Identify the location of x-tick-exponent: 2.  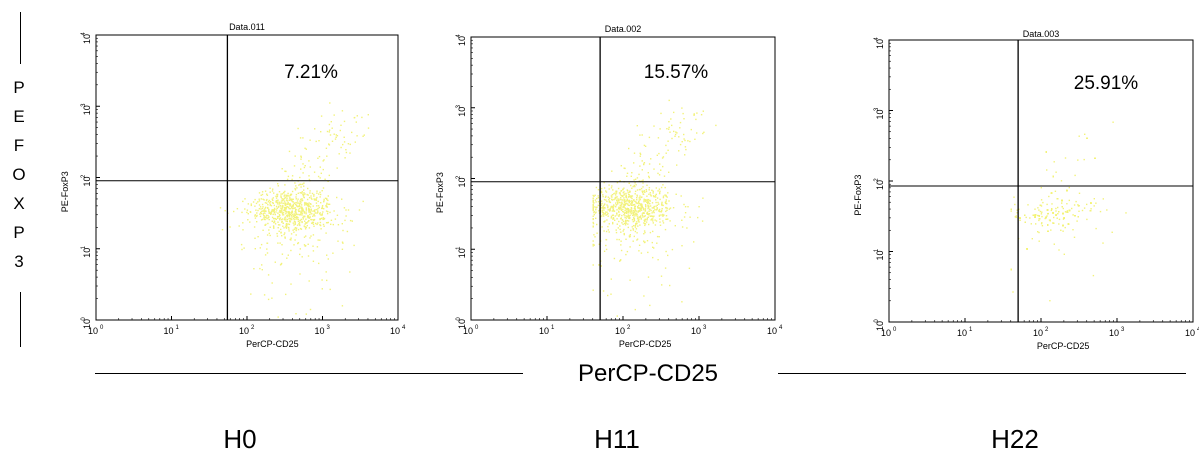
(629, 328).